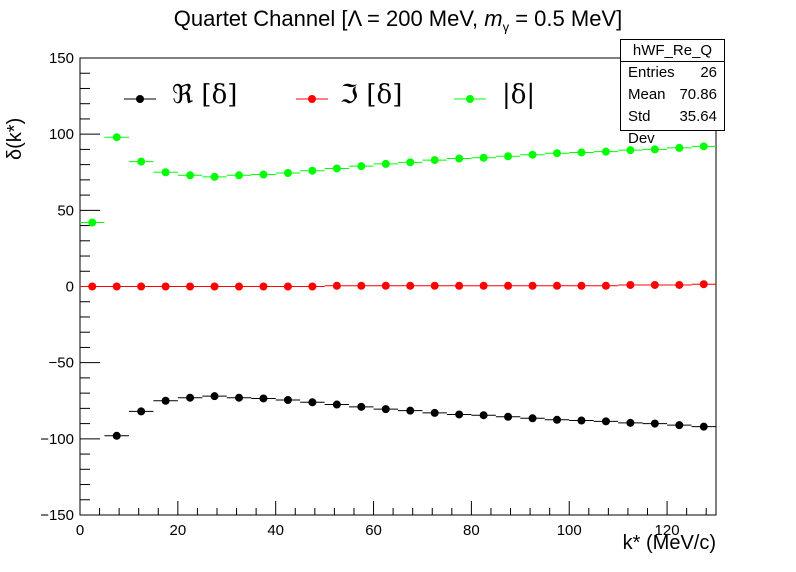 This screenshot has width=796, height=572. I want to click on y-tick-label: 150, so click(61, 58).